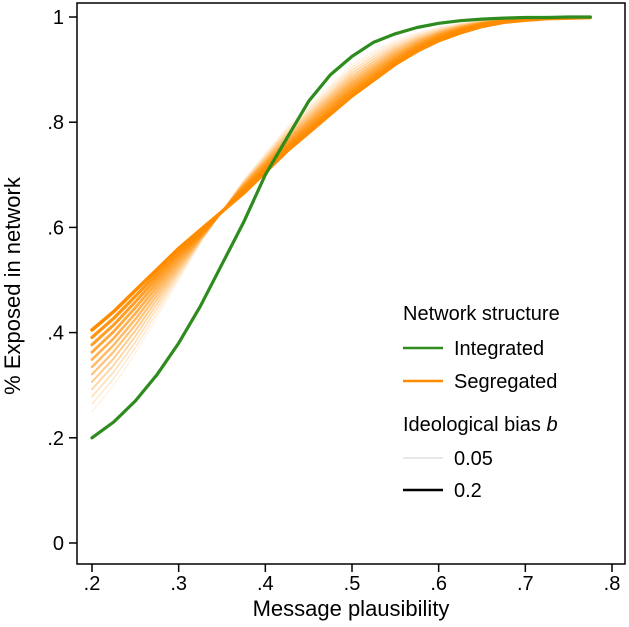  What do you see at coordinates (55, 334) in the screenshot?
I see `y-tick-label: .4` at bounding box center [55, 334].